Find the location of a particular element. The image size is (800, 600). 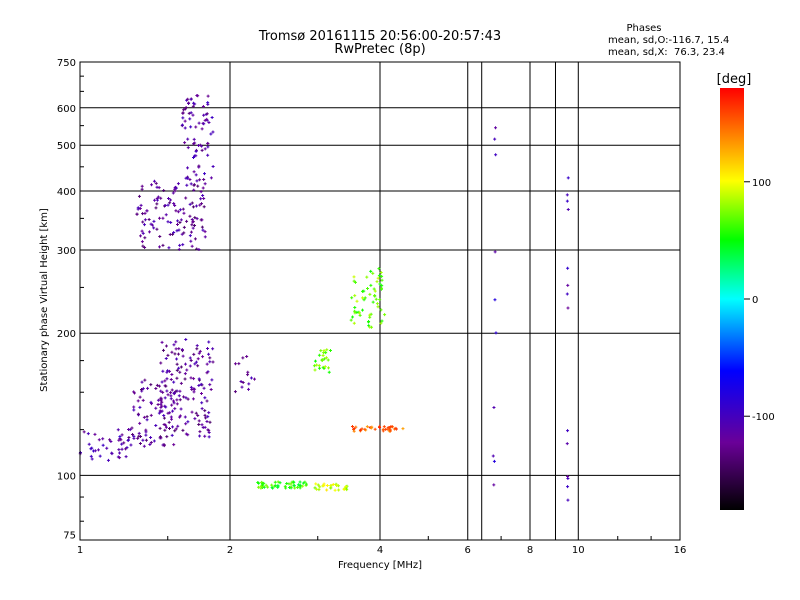

colorbar-tick-label: -100 is located at coordinates (763, 417).